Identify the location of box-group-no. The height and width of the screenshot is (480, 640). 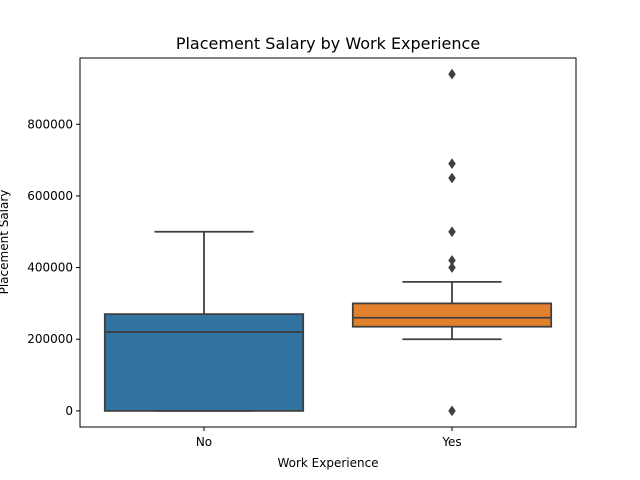
(204, 321).